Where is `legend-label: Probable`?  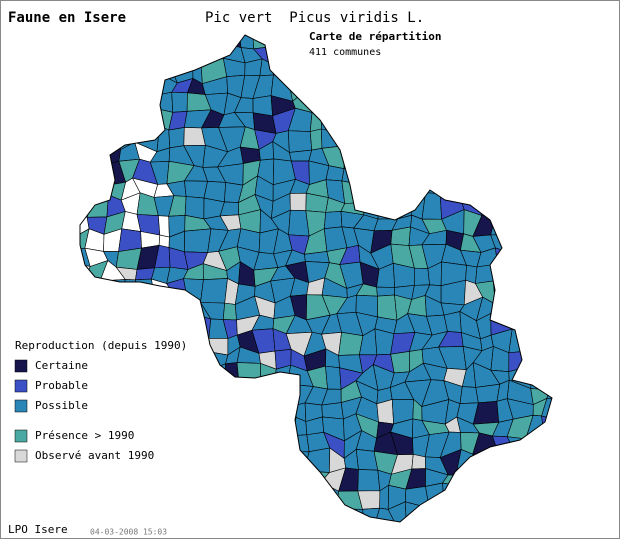
legend-label: Probable is located at coordinates (61, 385).